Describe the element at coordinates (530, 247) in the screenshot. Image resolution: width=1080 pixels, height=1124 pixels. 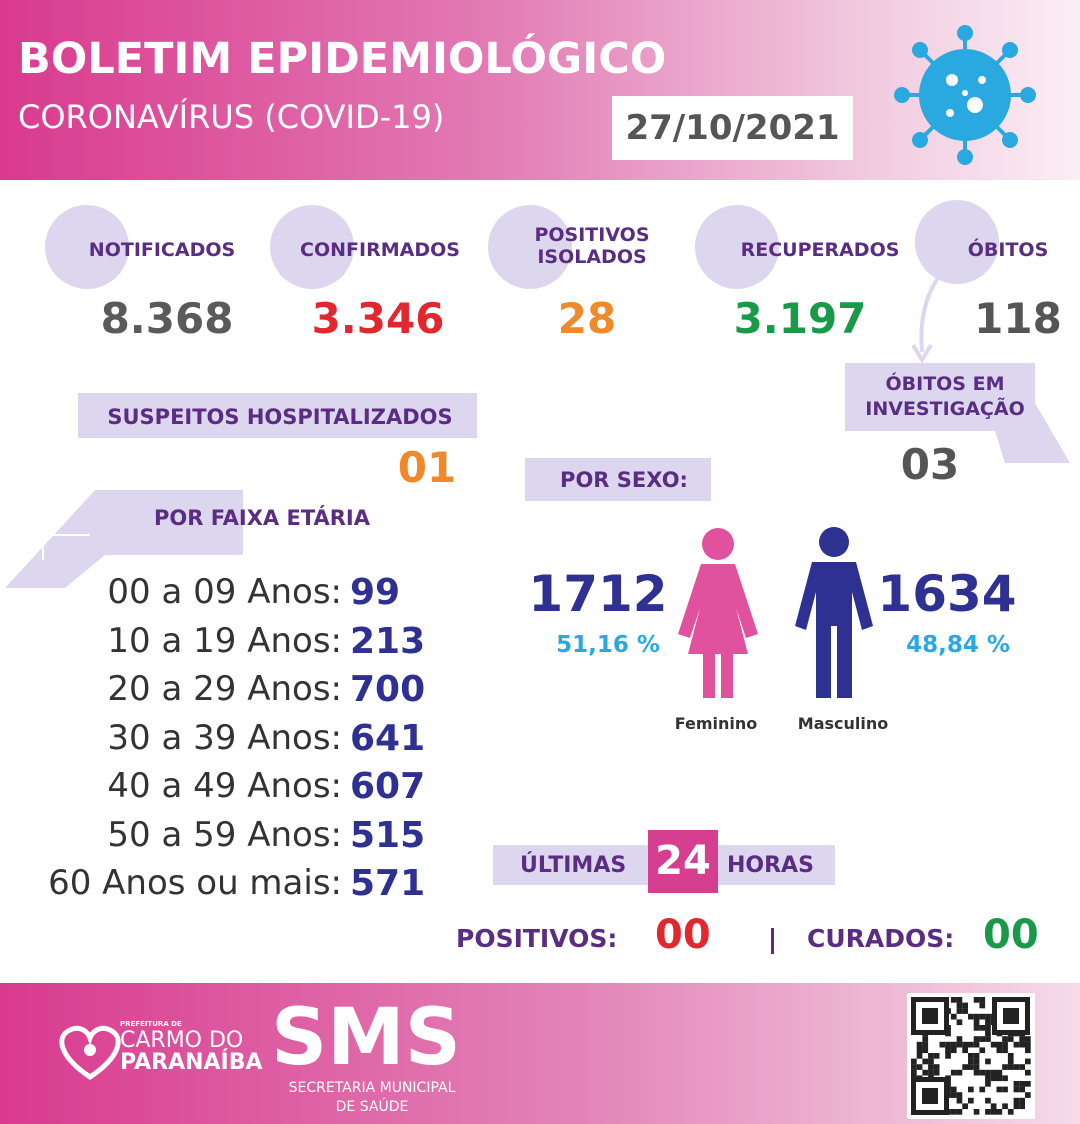
I see `stat-circle` at that location.